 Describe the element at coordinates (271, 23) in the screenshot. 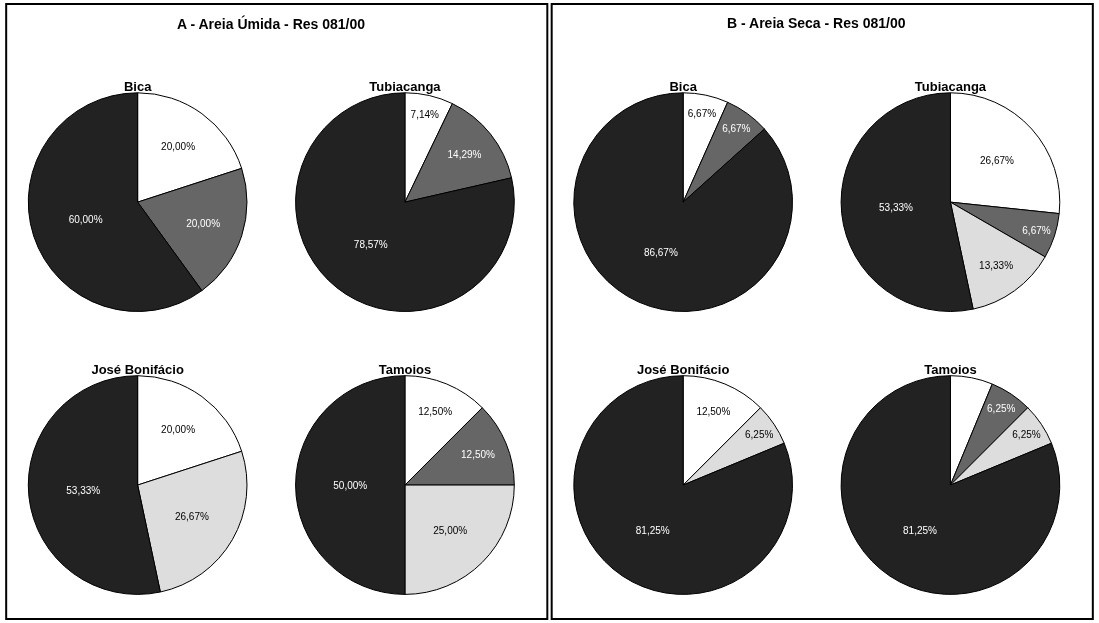

I see `text: A - Areia Úmida - Res 081/00` at that location.